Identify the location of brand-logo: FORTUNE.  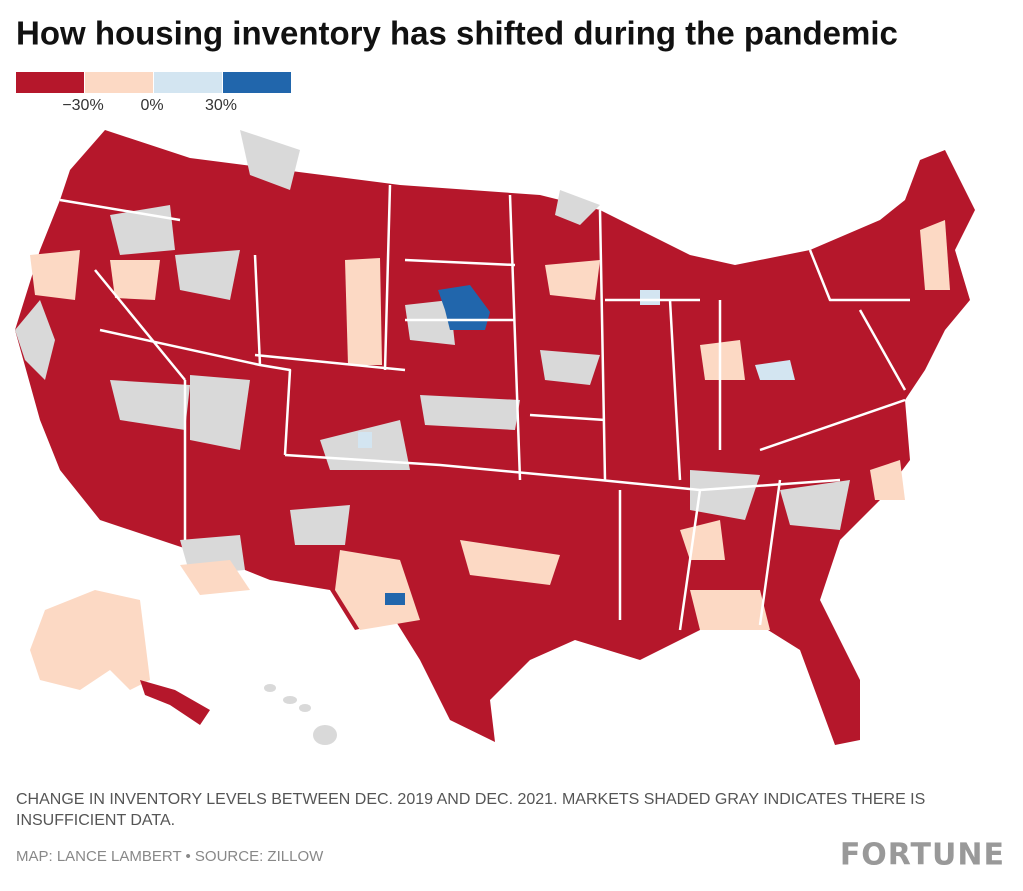
(922, 855).